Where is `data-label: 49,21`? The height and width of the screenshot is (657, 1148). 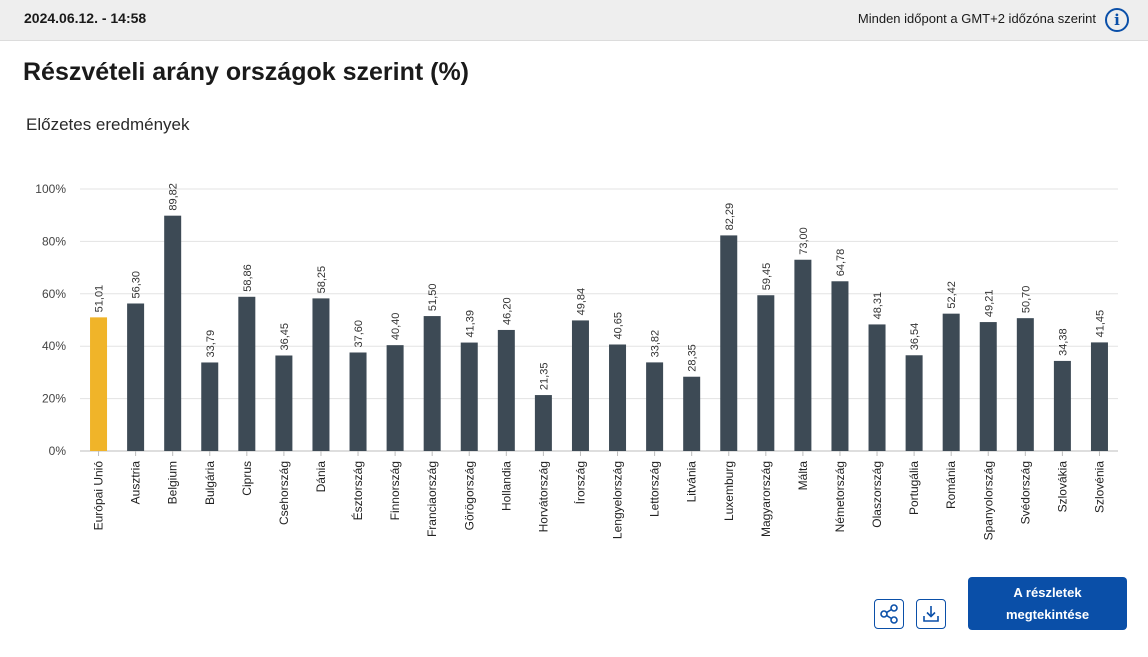
data-label: 49,21 is located at coordinates (989, 304).